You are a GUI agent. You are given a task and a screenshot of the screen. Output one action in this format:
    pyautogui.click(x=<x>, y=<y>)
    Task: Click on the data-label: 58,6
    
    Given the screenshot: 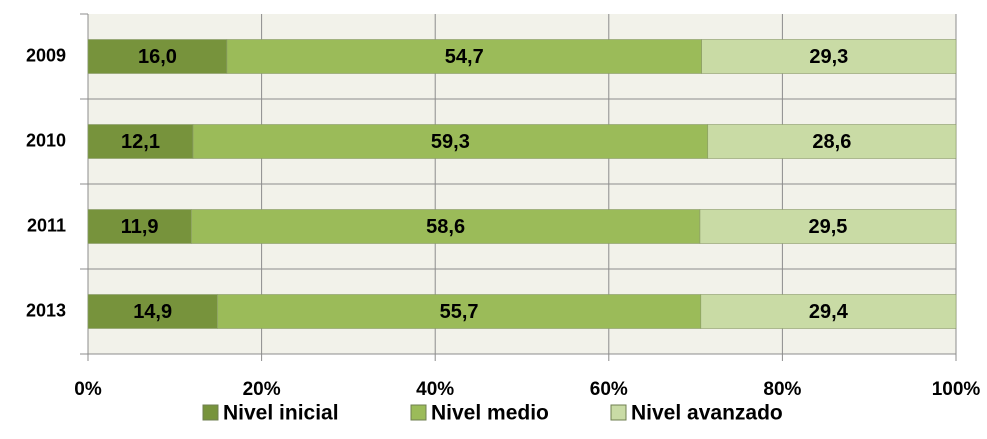 What is the action you would take?
    pyautogui.click(x=445, y=227)
    